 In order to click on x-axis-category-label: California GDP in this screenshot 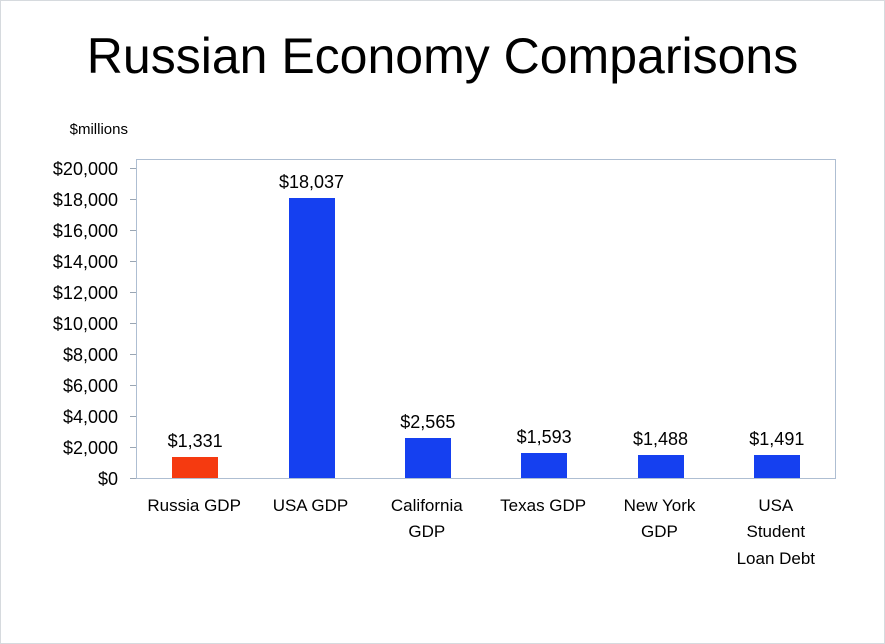, I will do `click(426, 519)`.